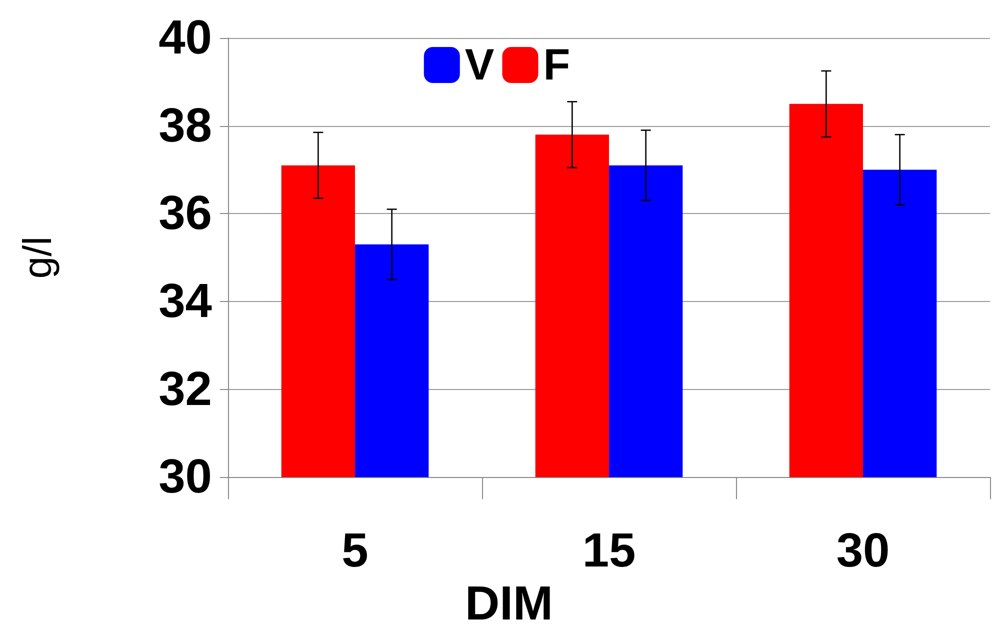 The width and height of the screenshot is (994, 633). I want to click on x-tick-label: 5, so click(355, 551).